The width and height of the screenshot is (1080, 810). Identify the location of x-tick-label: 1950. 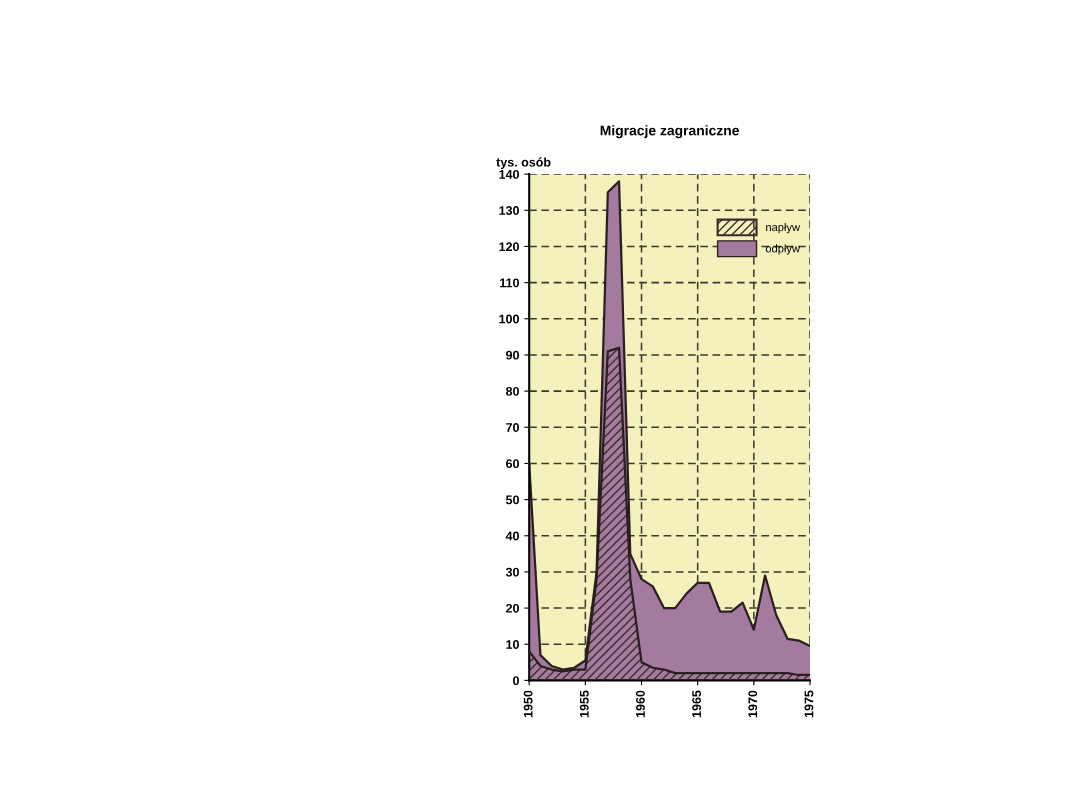
(528, 704).